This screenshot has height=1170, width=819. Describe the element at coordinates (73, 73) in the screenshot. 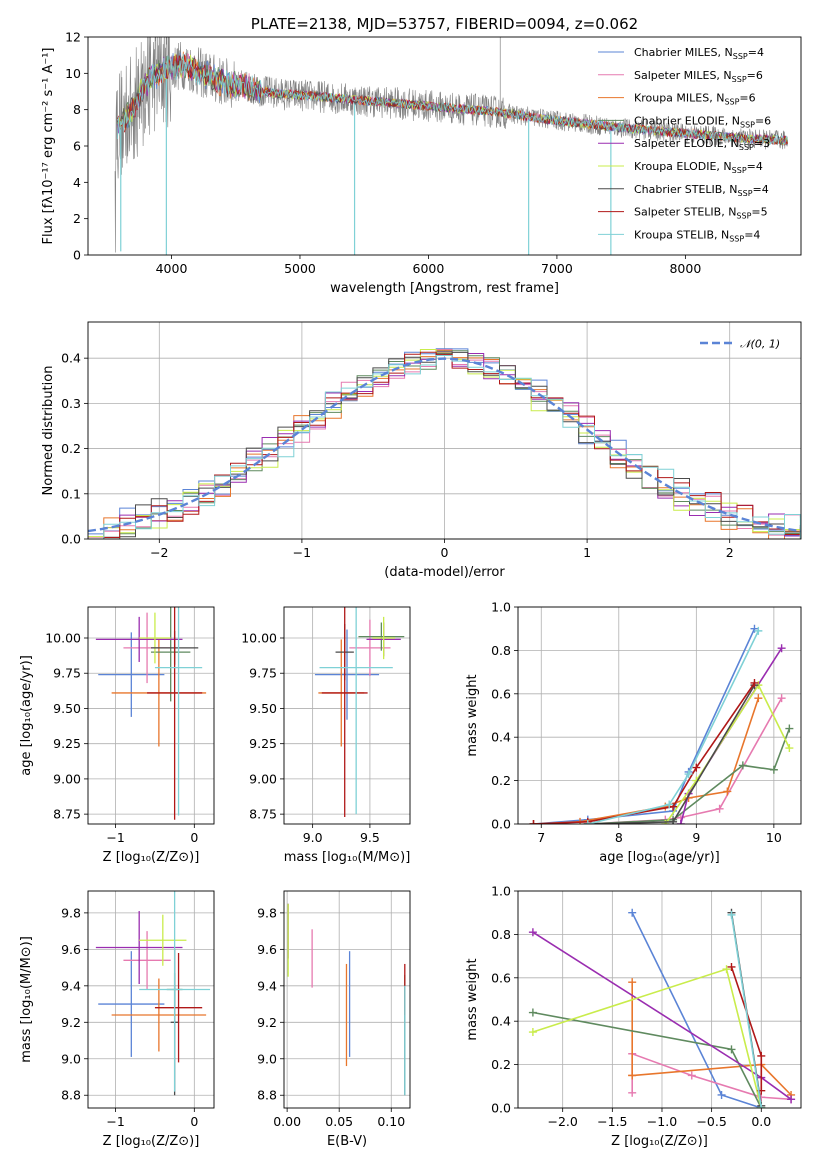

I see `y-tick-label: 10` at that location.